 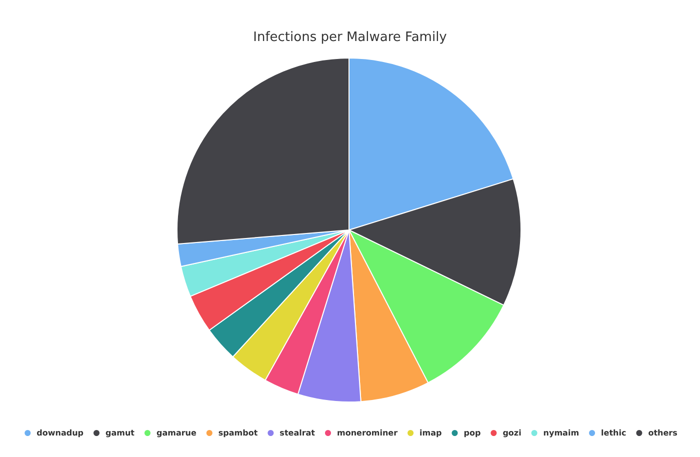 What do you see at coordinates (298, 433) in the screenshot?
I see `legend-label: stealrat` at bounding box center [298, 433].